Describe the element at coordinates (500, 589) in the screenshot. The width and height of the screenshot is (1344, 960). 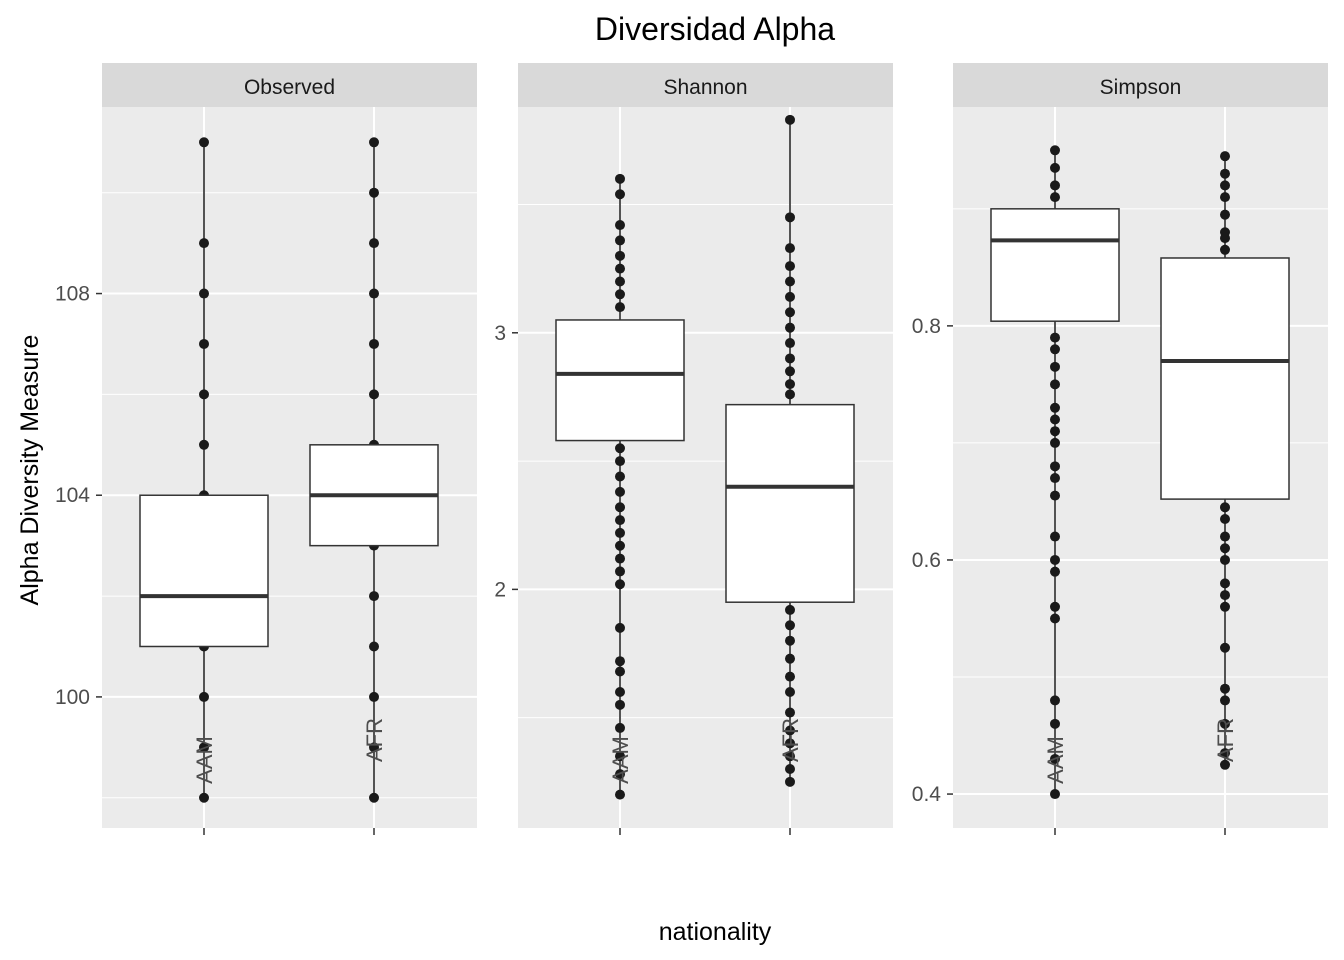
I see `y-tick-label: 2` at that location.